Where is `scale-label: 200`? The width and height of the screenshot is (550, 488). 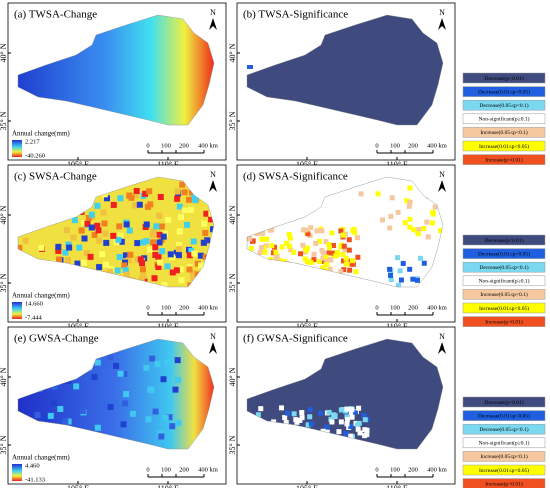
scale-label: 200 is located at coordinates (184, 307).